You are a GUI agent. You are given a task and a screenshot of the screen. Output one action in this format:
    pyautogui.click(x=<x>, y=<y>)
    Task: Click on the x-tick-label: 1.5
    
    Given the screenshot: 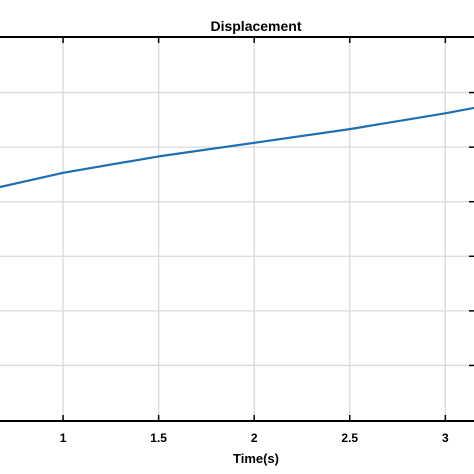 What is the action you would take?
    pyautogui.click(x=158, y=438)
    